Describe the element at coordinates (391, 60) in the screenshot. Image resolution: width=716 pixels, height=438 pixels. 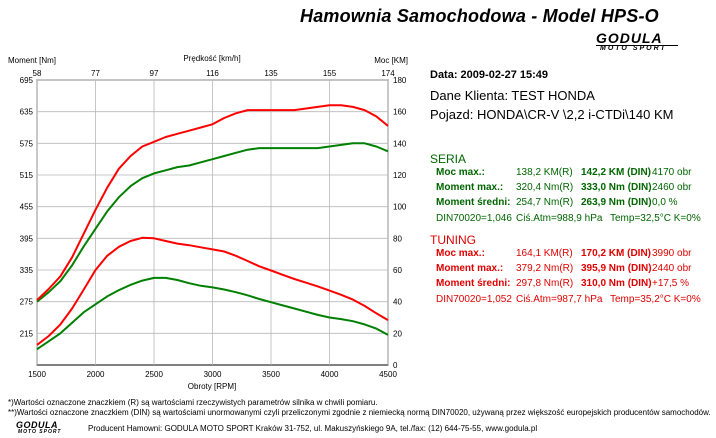
I see `y-right-axis-label: Moc [KM]` at that location.